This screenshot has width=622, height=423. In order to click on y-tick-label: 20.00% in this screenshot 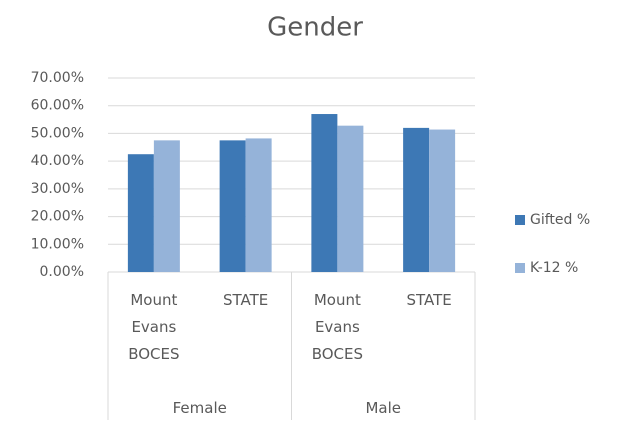, I will do `click(57, 217)`.